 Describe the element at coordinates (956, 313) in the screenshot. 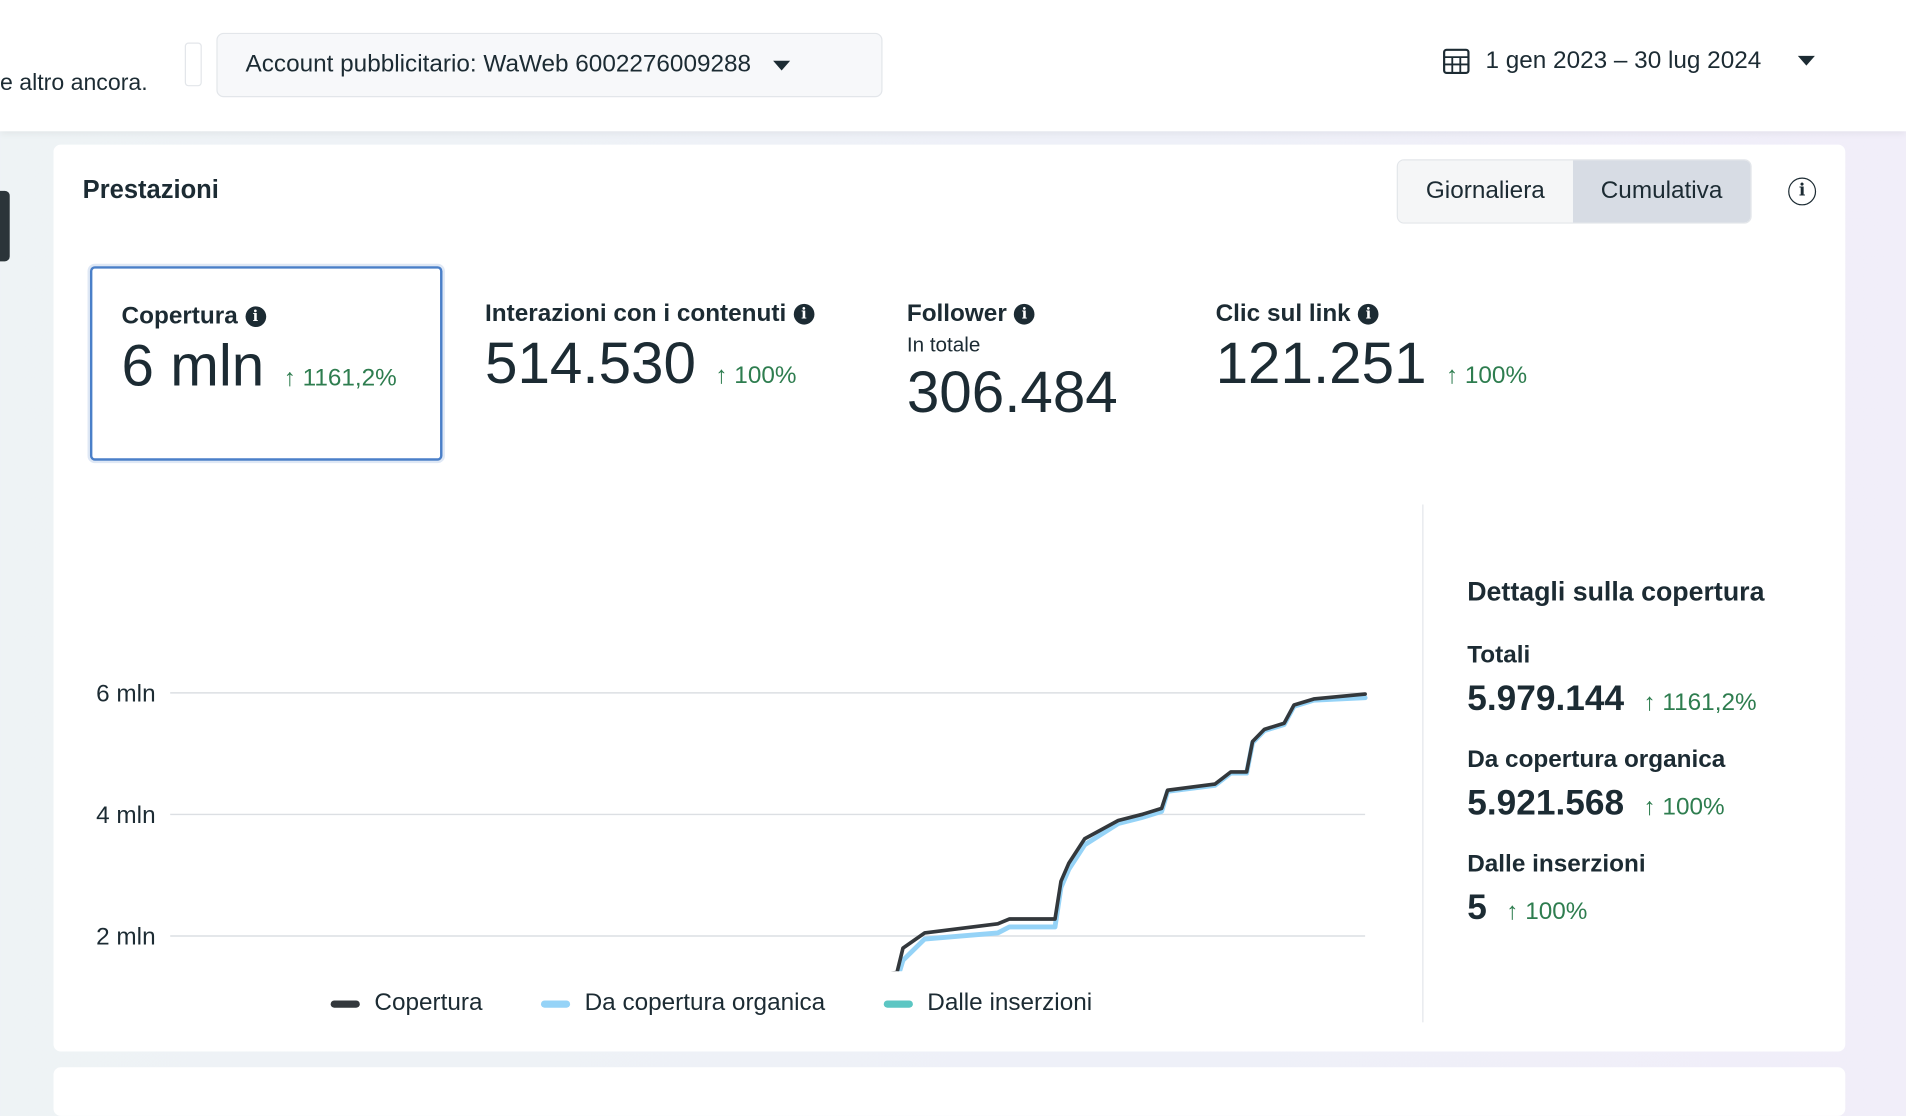

I see `metric-label: Follower` at that location.